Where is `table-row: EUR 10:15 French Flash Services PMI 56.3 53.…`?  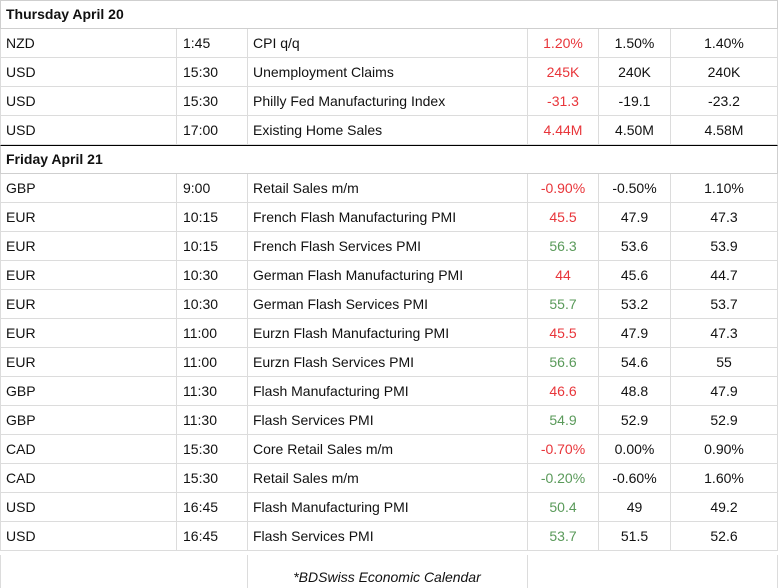 table-row: EUR 10:15 French Flash Services PMI 56.3 53.… is located at coordinates (389, 246).